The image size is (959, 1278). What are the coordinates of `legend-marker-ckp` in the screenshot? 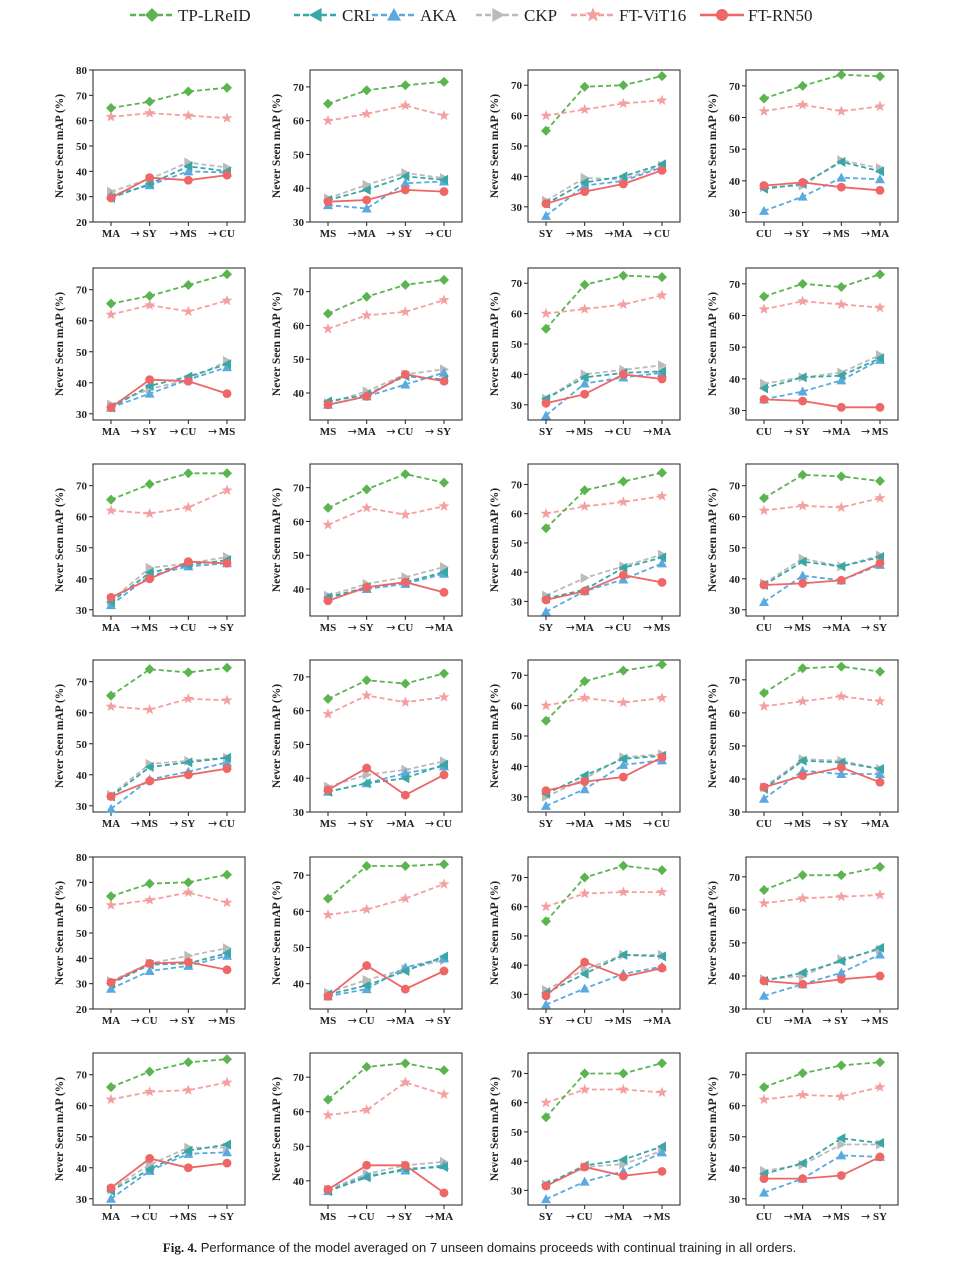 It's located at (498, 15).